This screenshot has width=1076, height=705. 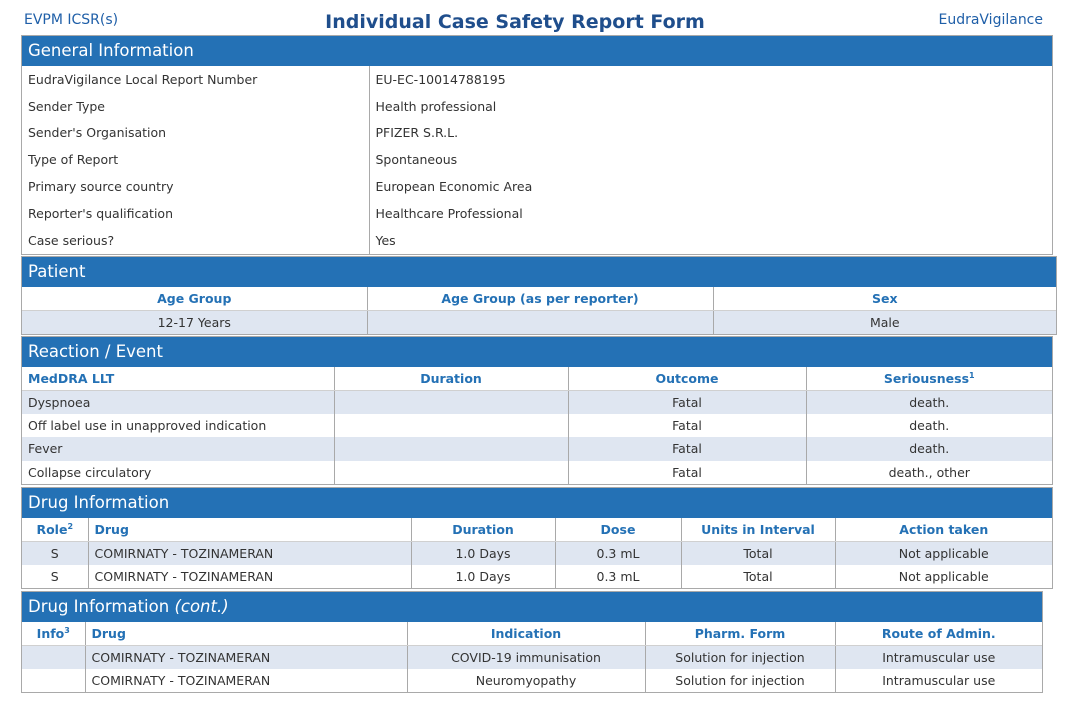 I want to click on column-header: Role2, so click(x=55, y=530).